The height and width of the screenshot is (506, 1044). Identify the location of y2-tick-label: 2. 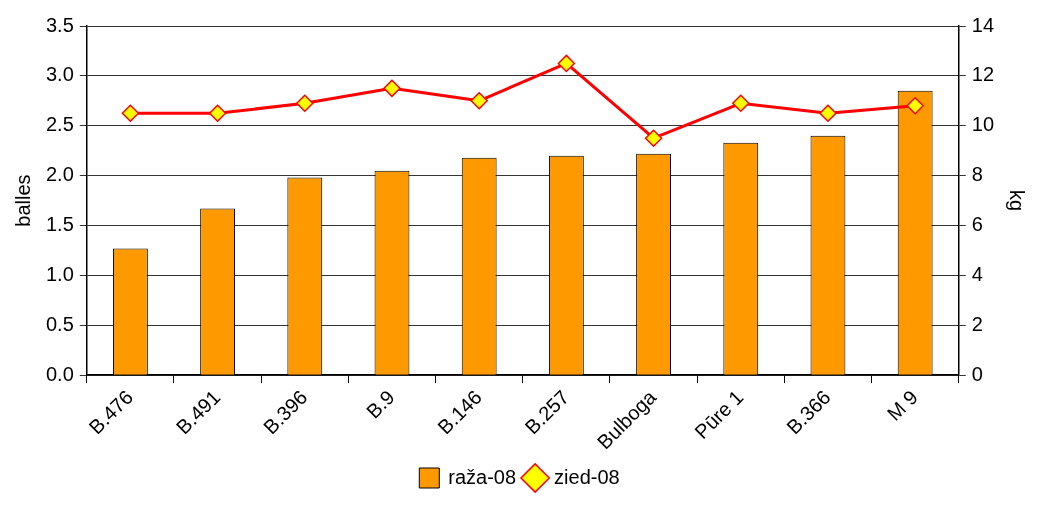
(977, 323).